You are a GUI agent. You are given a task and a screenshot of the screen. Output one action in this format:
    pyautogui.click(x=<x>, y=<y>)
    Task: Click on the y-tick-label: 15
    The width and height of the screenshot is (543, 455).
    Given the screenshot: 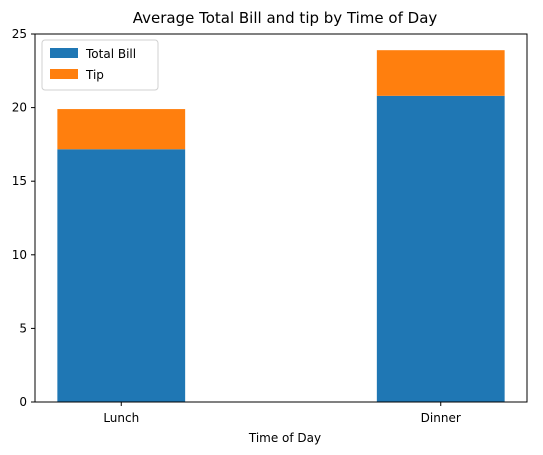 What is the action you would take?
    pyautogui.click(x=19, y=181)
    